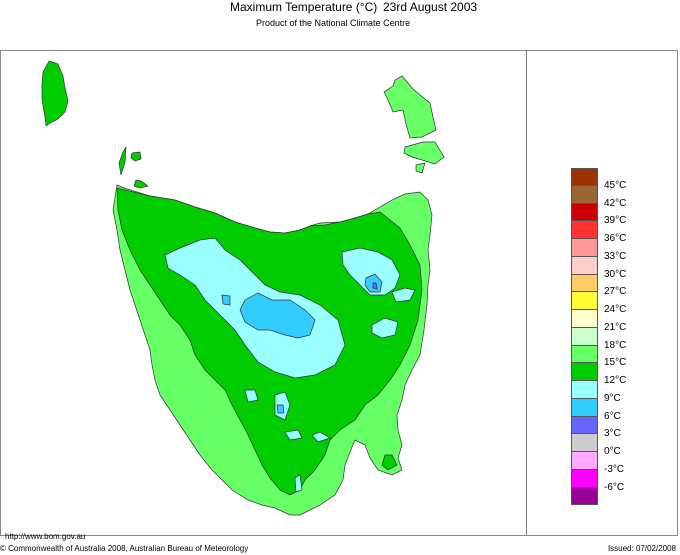 This screenshot has width=680, height=555. I want to click on issued-date: Issued: 07/02/2008, so click(641, 548).